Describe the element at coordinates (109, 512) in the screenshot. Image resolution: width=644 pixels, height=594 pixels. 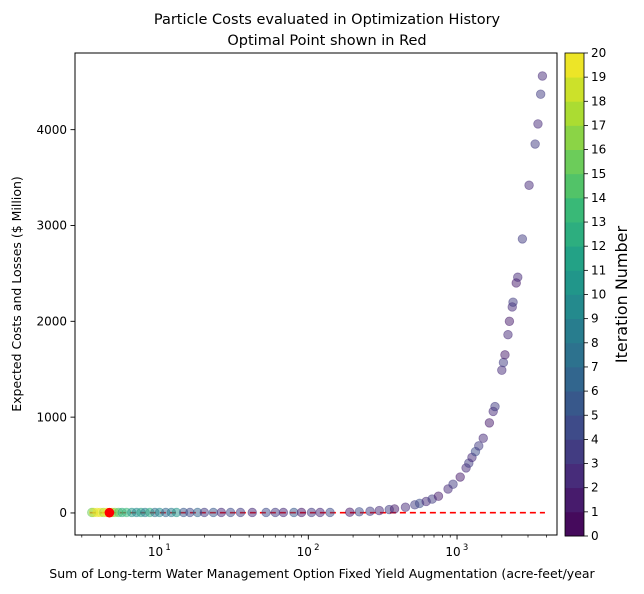
I see `optimal-point` at that location.